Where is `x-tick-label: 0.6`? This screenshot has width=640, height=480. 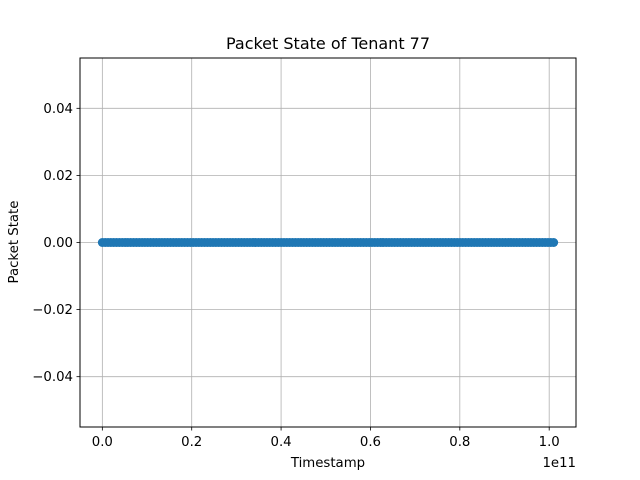
x-tick-label: 0.6 is located at coordinates (370, 442).